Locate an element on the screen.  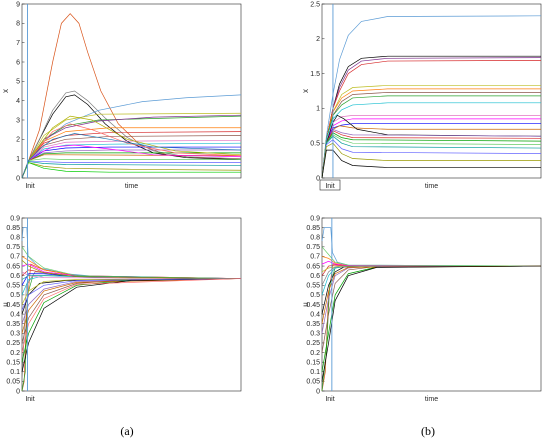
panel-label-b: (b) is located at coordinates (428, 431).